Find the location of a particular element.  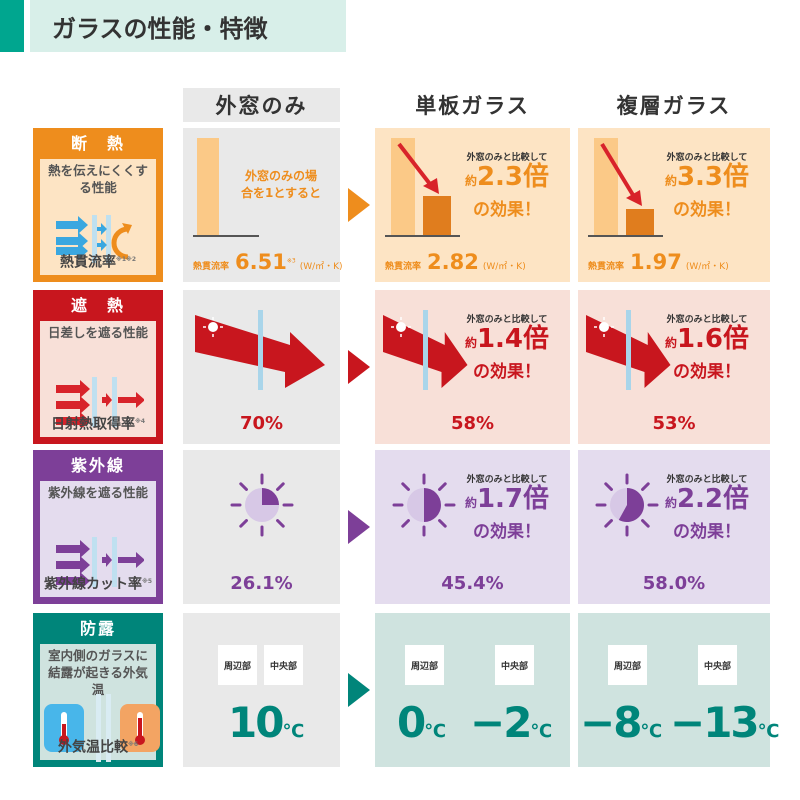

category-footer-label: 外気温比較 is located at coordinates (92, 748).